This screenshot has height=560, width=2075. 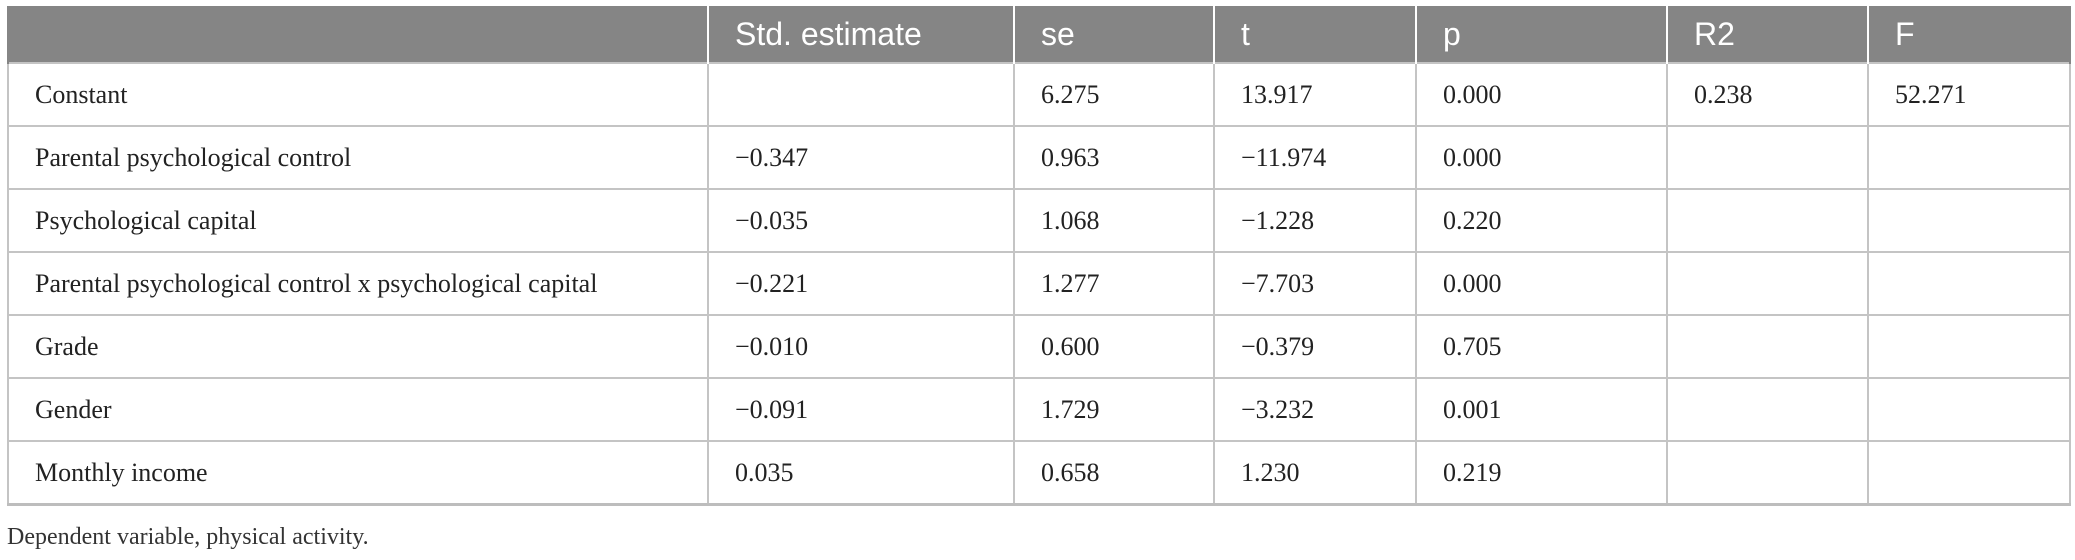 What do you see at coordinates (1541, 220) in the screenshot?
I see `cell-p: 0.220` at bounding box center [1541, 220].